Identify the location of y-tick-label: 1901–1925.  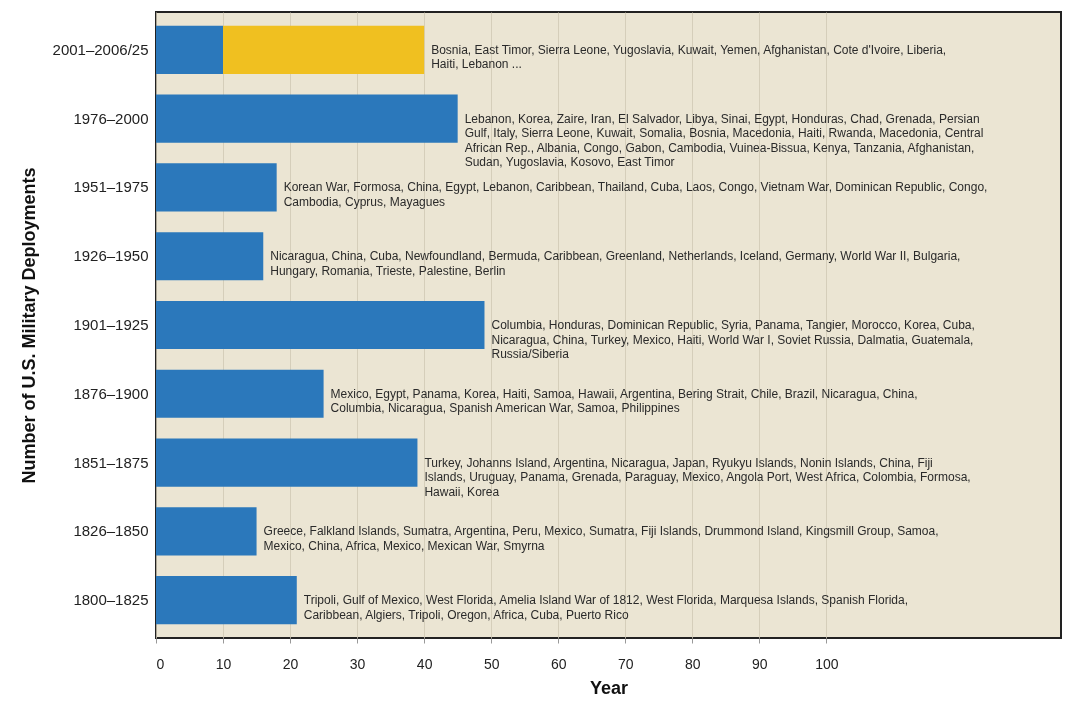
(111, 324).